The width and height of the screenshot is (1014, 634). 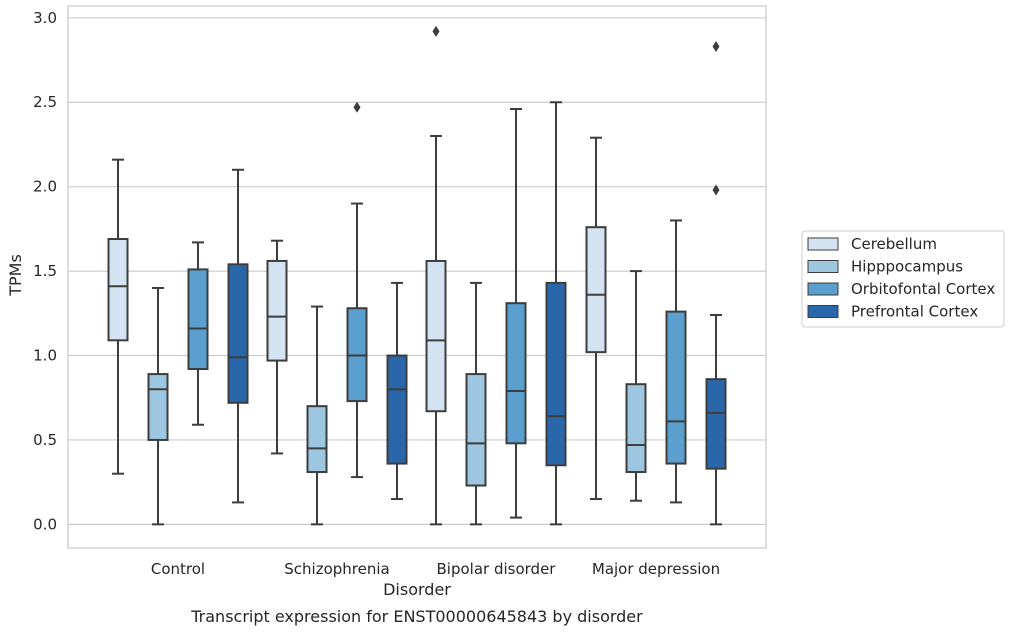 I want to click on y-tick-labels: 0.0 0.5 1.0 1.5 2.0 2.5 3.0, so click(x=45, y=271).